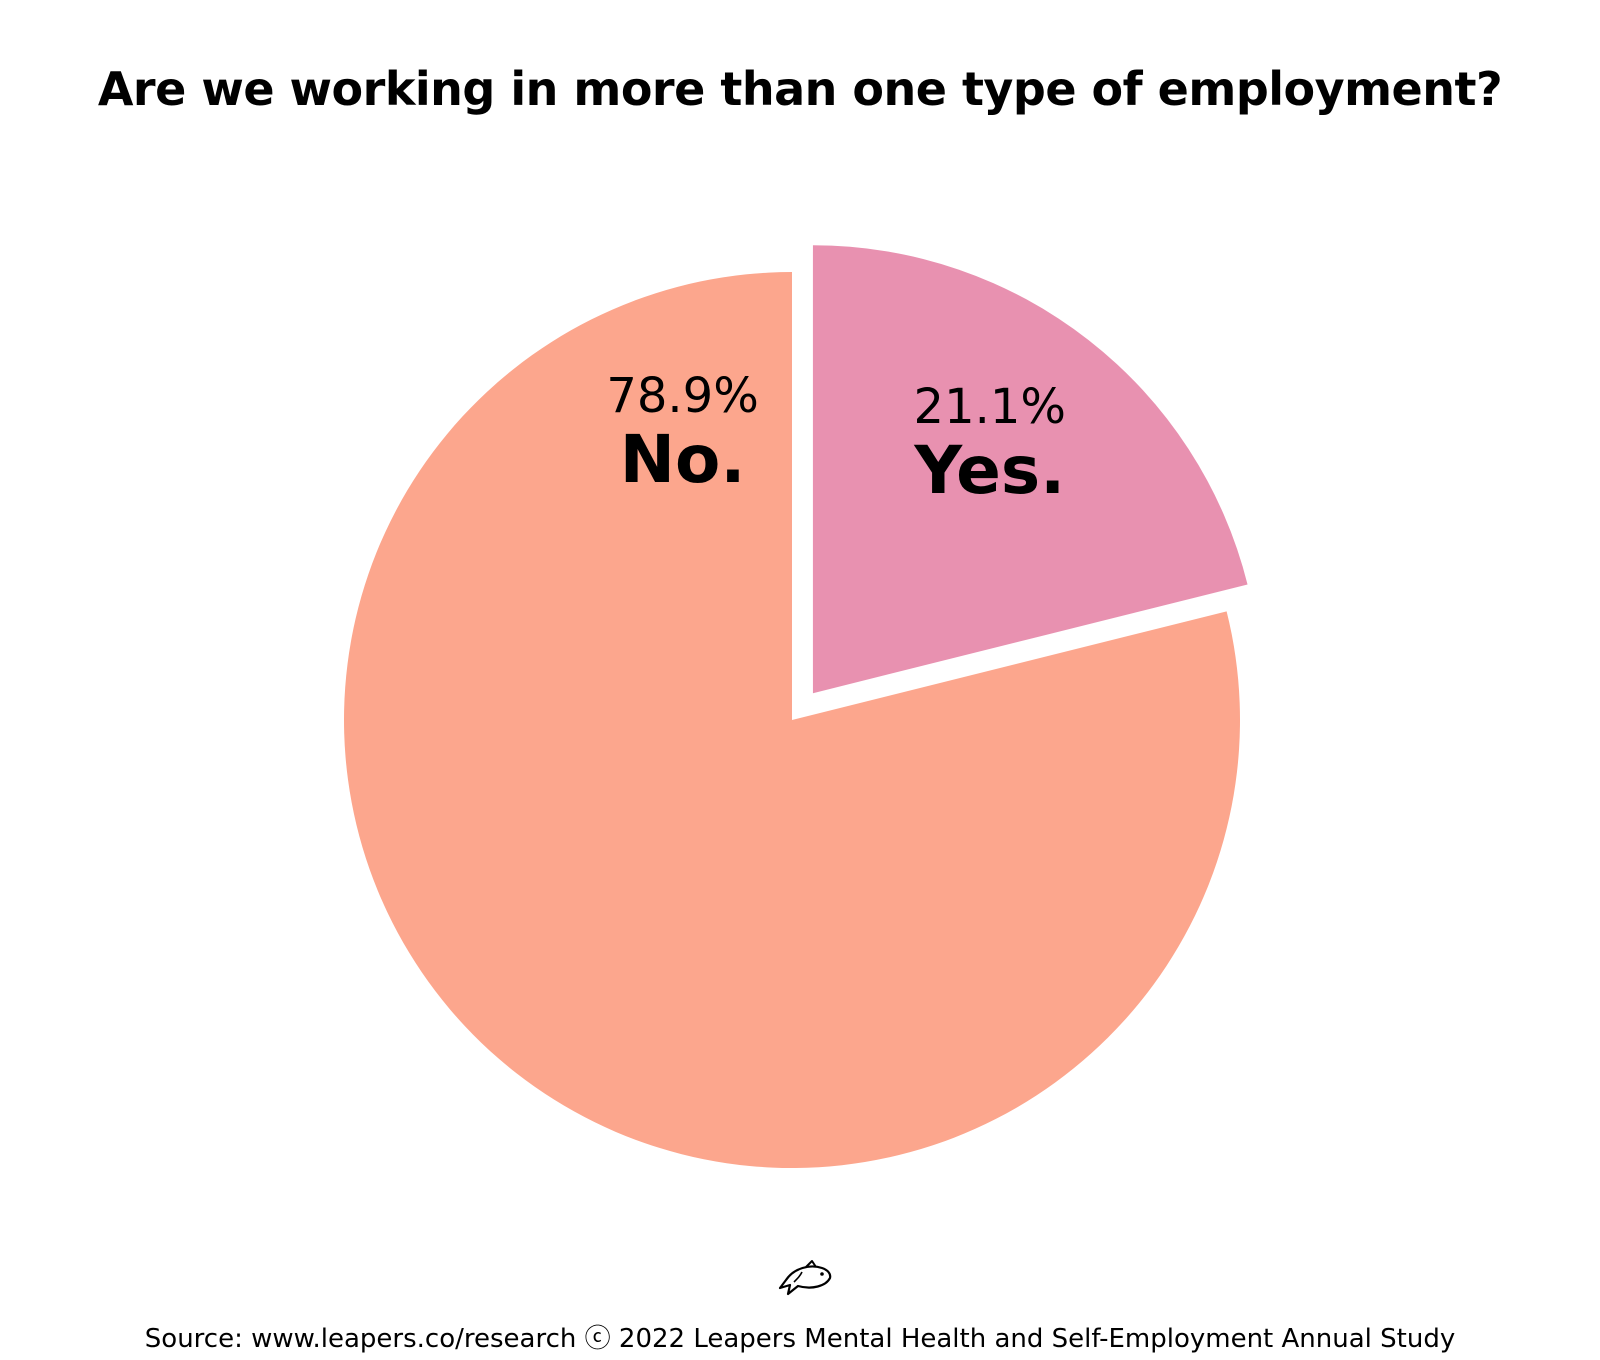 The image size is (1600, 1360). I want to click on slice-category-label: No., so click(683, 459).